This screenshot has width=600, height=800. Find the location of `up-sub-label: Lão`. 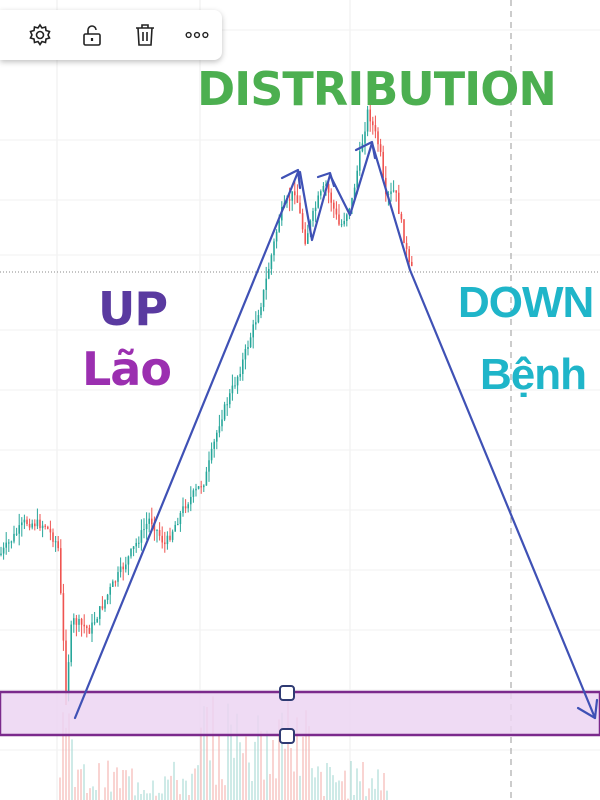

up-sub-label: Lão is located at coordinates (127, 369).